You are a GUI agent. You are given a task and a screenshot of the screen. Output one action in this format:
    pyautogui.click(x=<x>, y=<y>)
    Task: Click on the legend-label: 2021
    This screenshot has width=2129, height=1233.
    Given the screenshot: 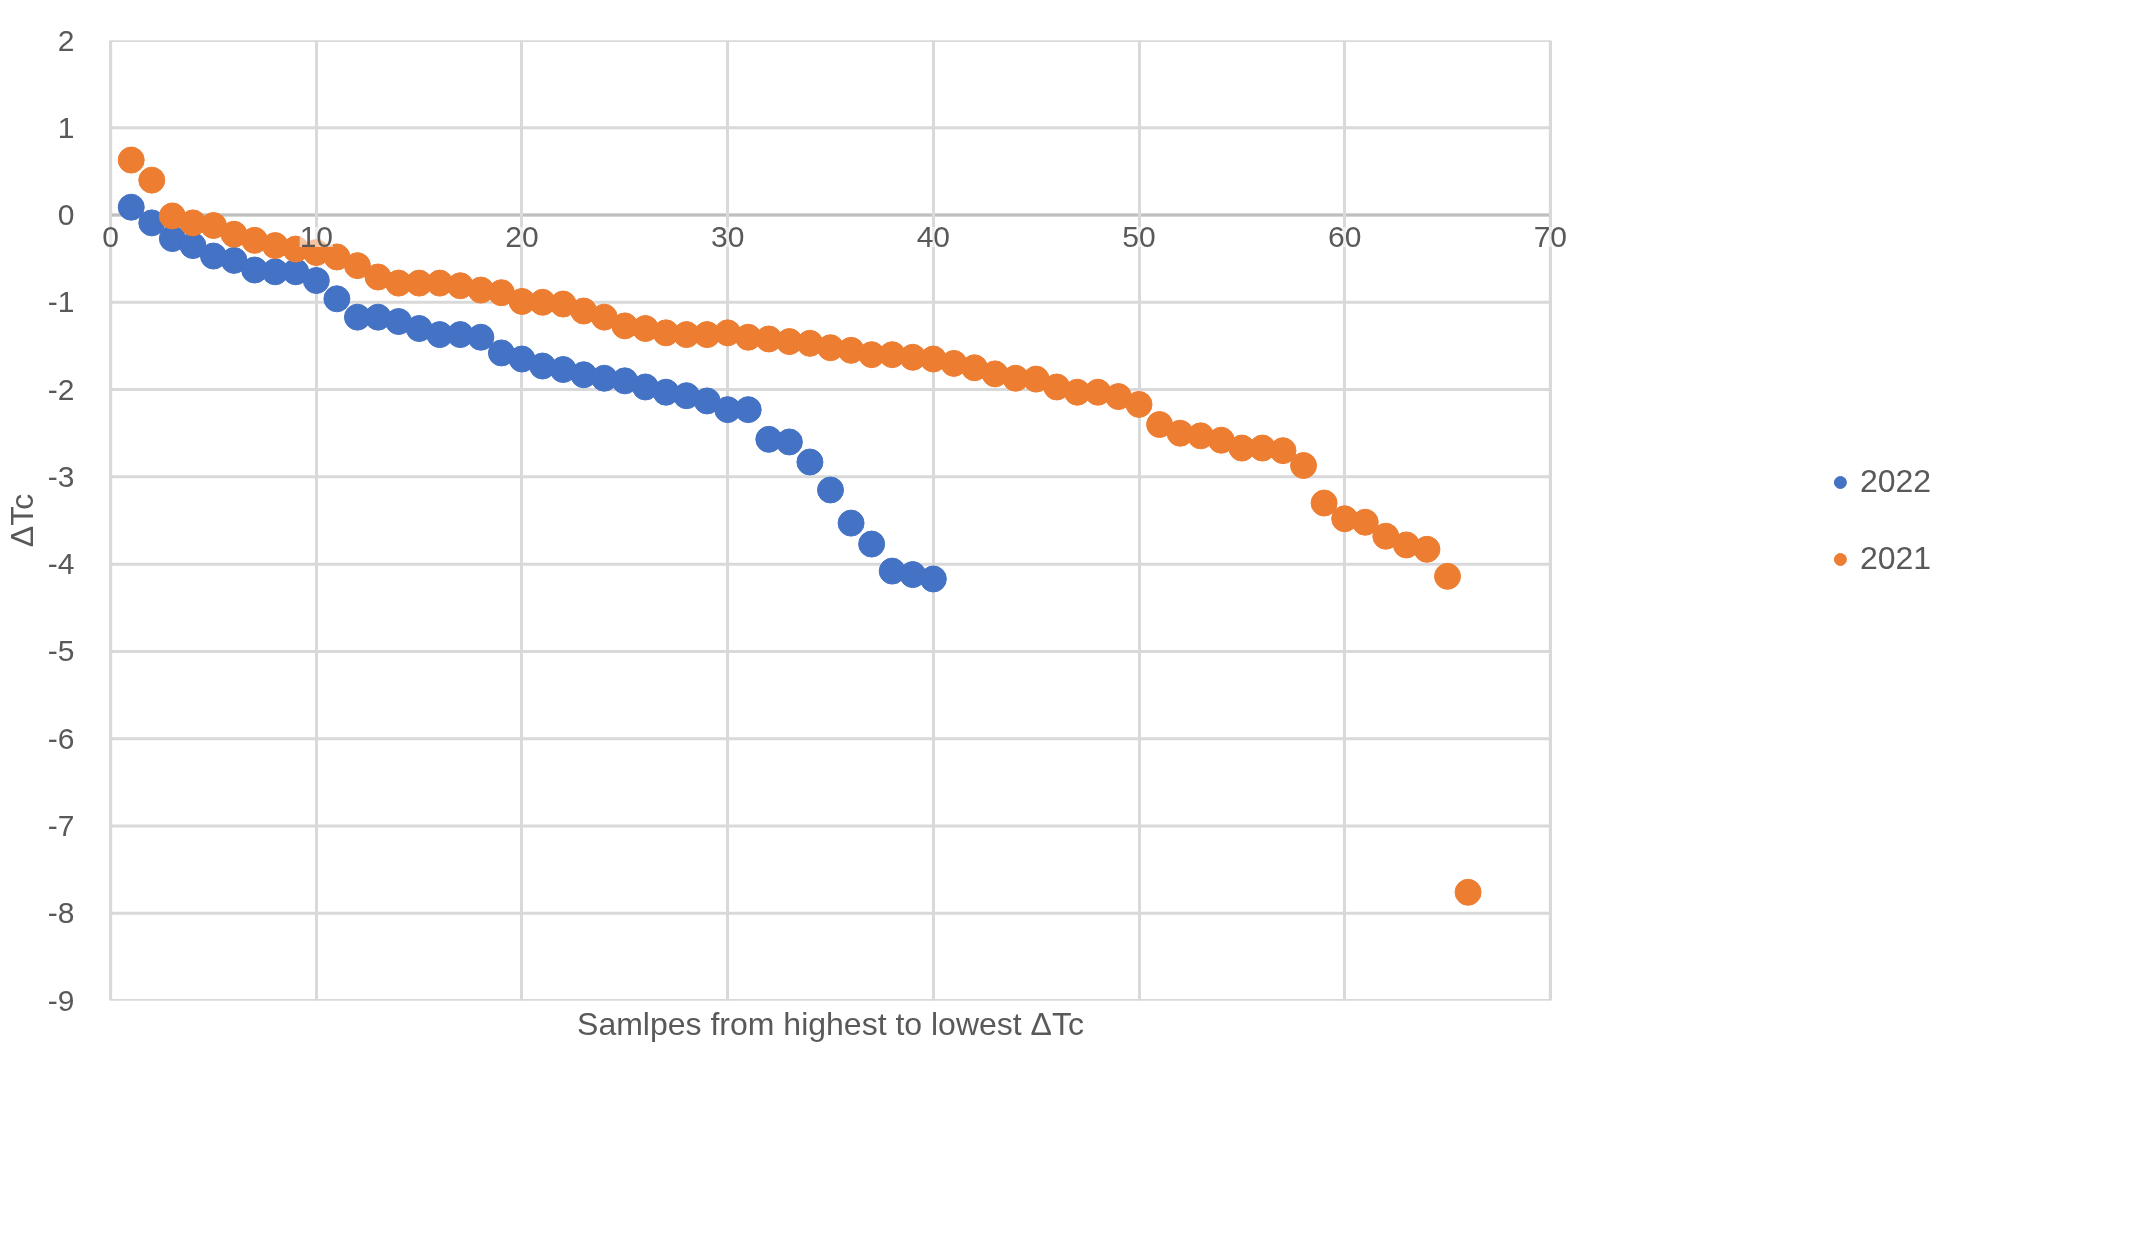 What is the action you would take?
    pyautogui.click(x=1895, y=558)
    